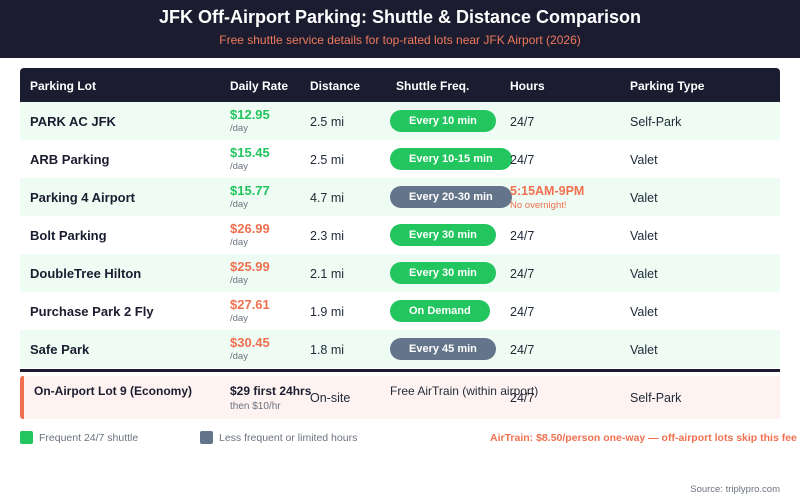 The height and width of the screenshot is (500, 800). I want to click on column-header-parking-type: Parking Type, so click(667, 86).